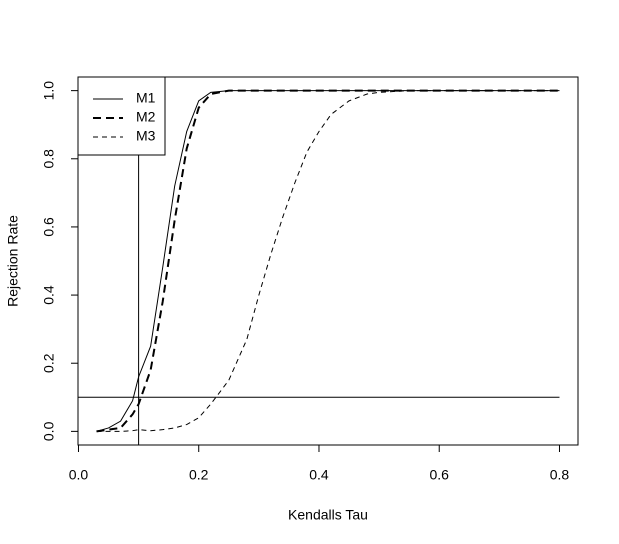 This screenshot has width=619, height=544. Describe the element at coordinates (49, 91) in the screenshot. I see `y-tick-label: 1.0` at that location.